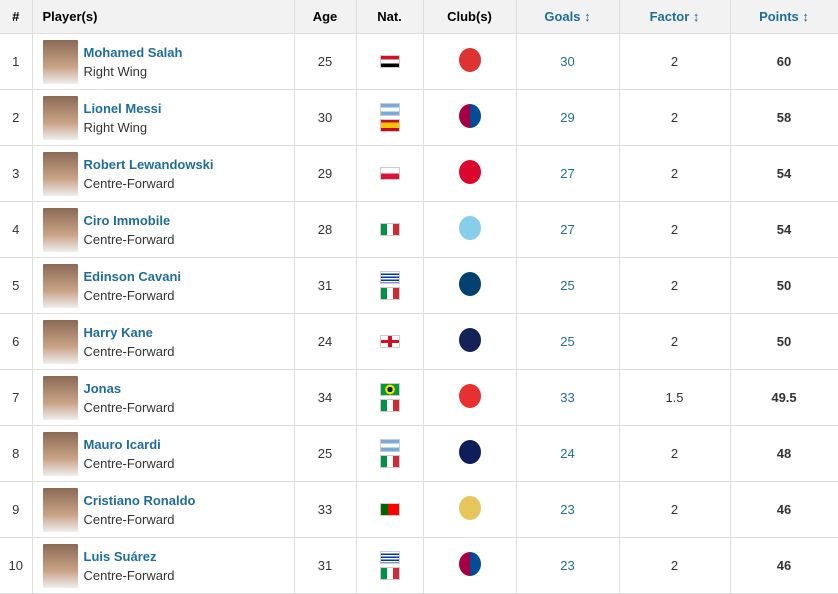  What do you see at coordinates (163, 453) in the screenshot?
I see `player-cell: Mauro Icardi Centre-Forward` at bounding box center [163, 453].